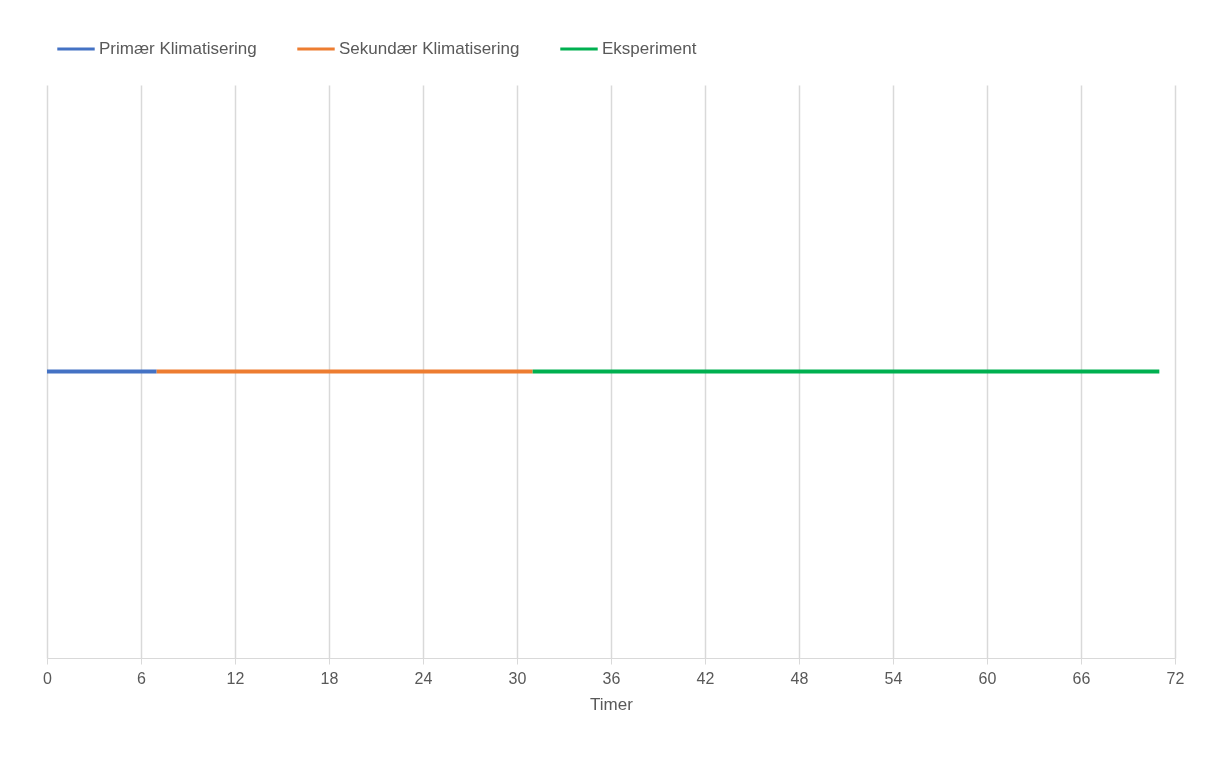  Describe the element at coordinates (612, 704) in the screenshot. I see `x-axis-title: Timer` at that location.